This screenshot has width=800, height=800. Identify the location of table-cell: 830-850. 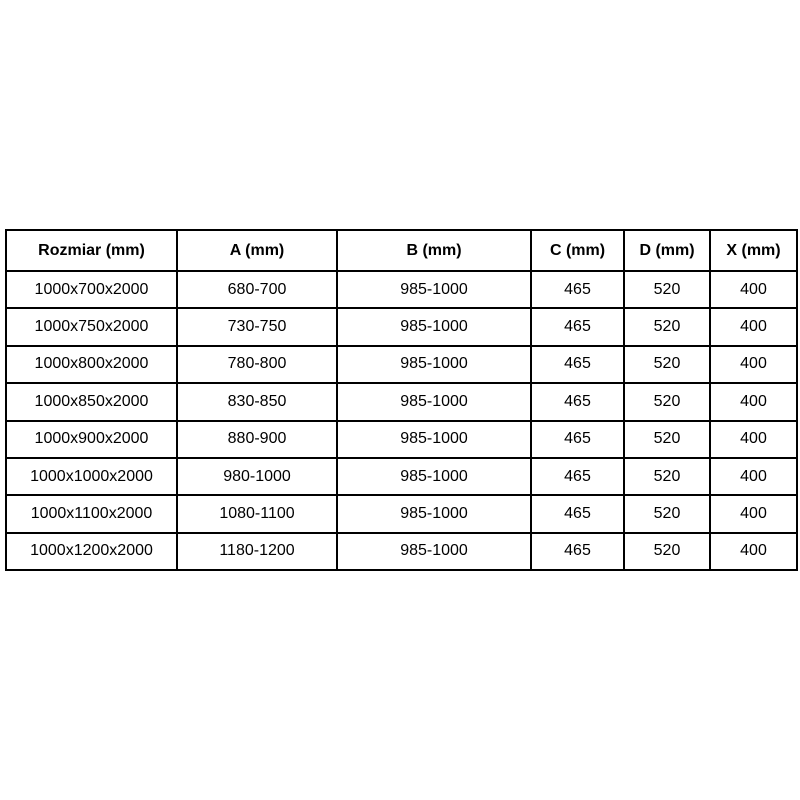
(257, 402).